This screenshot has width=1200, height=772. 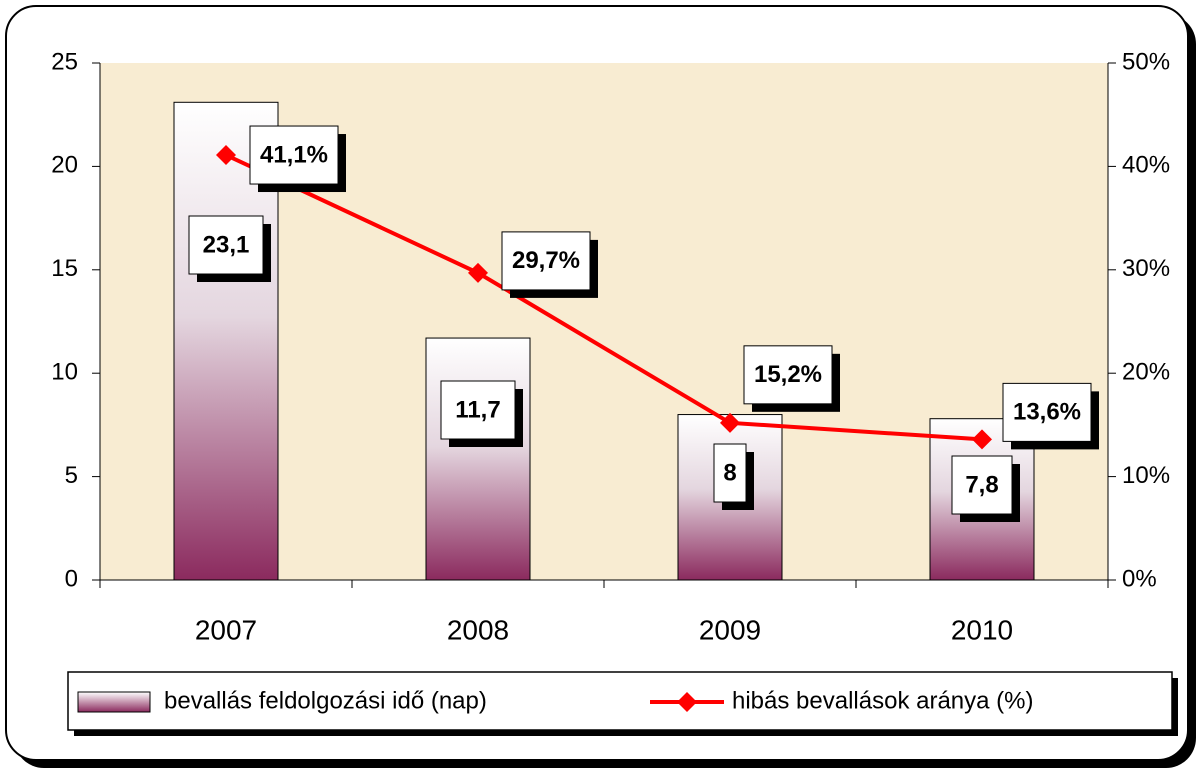 What do you see at coordinates (1146, 268) in the screenshot?
I see `y2-tick-label: 30%` at bounding box center [1146, 268].